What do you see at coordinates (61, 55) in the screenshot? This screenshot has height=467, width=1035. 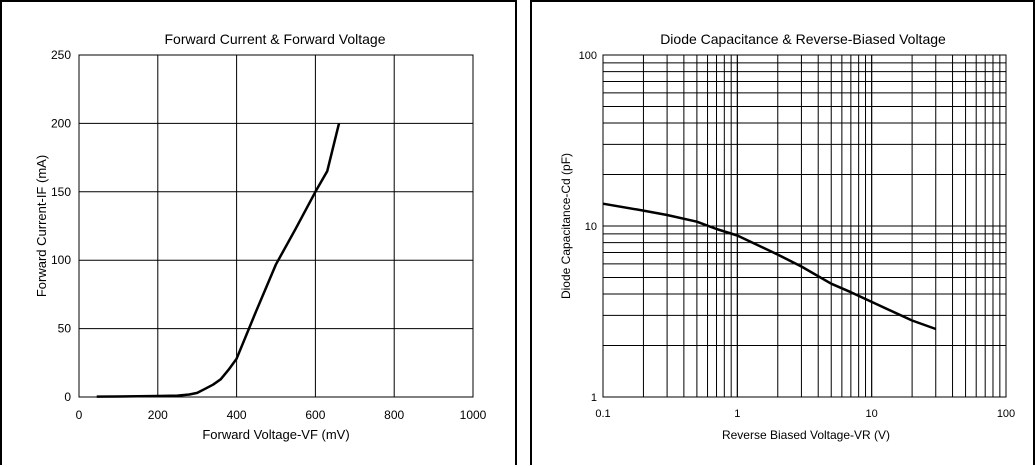 I see `y-tick-label: 250` at bounding box center [61, 55].